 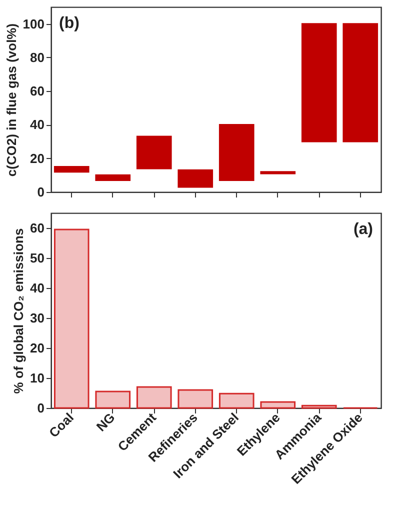 I want to click on y-tick-label: 30, so click(x=37, y=318).